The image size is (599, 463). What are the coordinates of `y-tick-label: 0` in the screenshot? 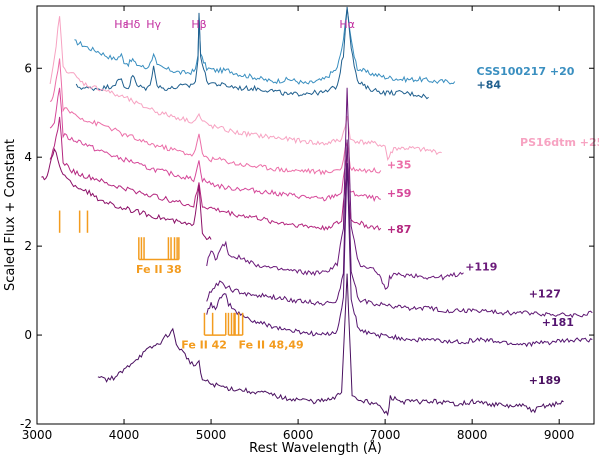 It's located at (28, 335).